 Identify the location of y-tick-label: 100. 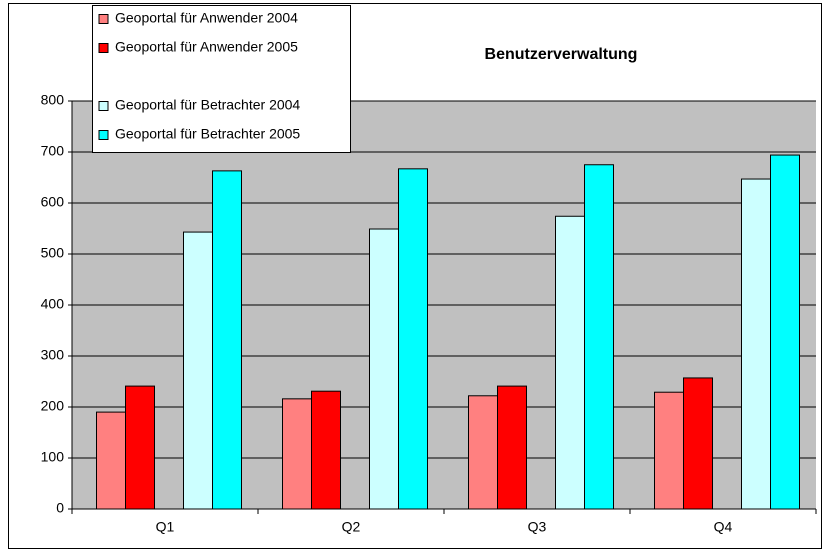
(53, 457).